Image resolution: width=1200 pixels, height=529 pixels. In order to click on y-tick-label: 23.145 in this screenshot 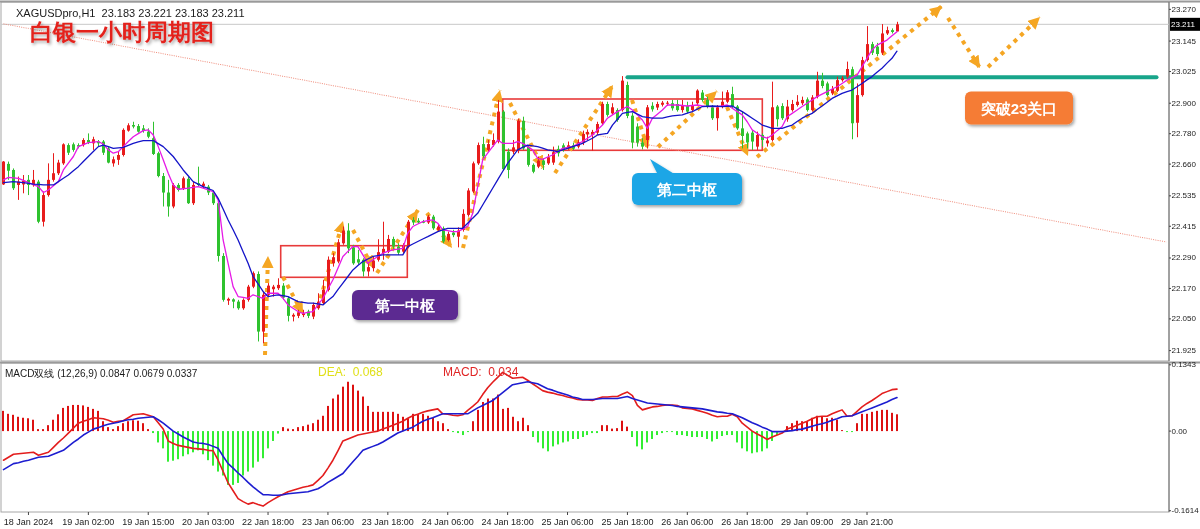, I will do `click(1184, 41)`.